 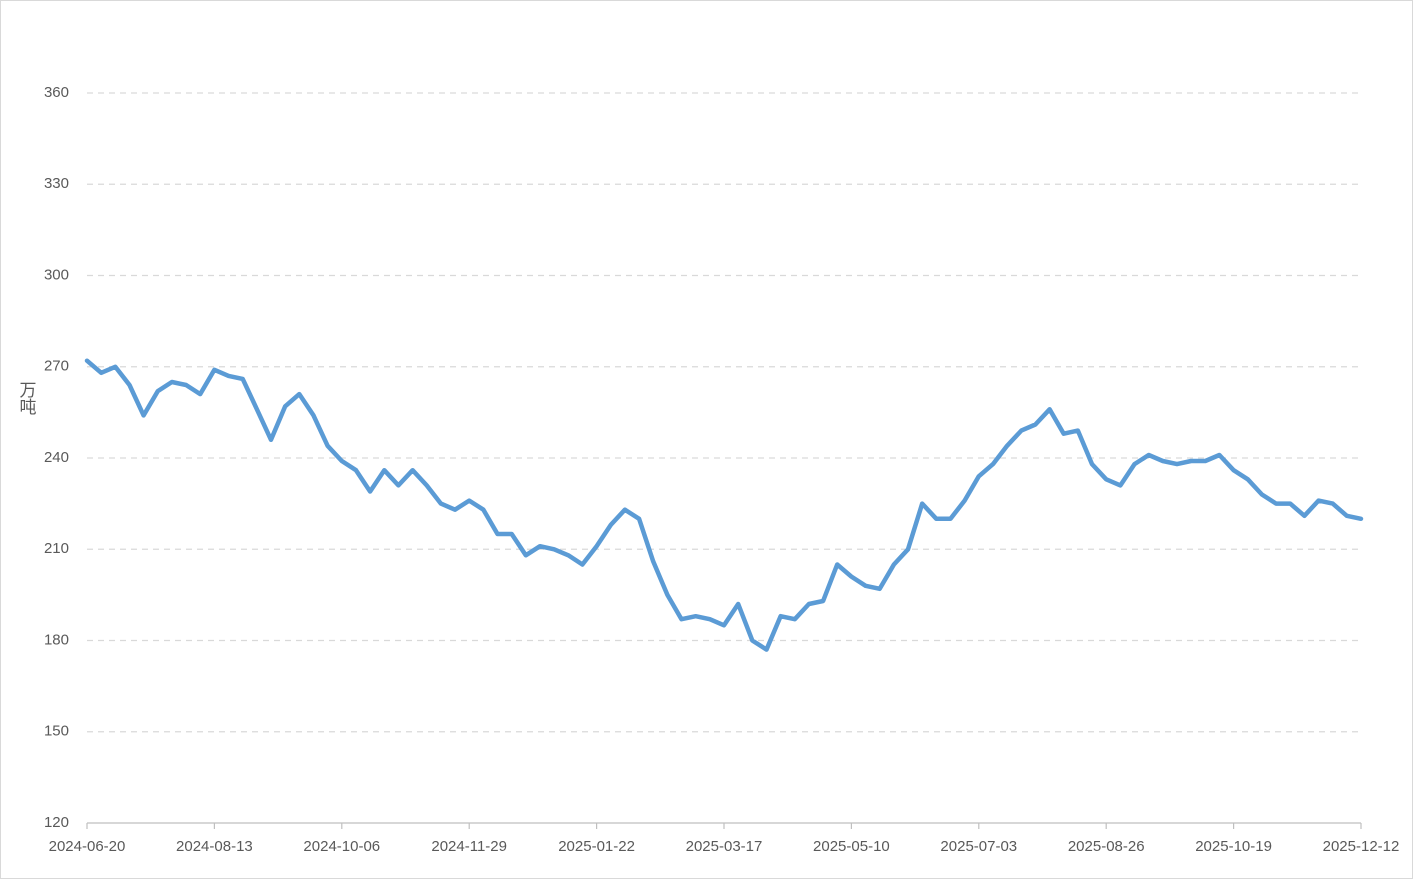 What do you see at coordinates (724, 846) in the screenshot?
I see `x-tick-label: 2025-03-17` at bounding box center [724, 846].